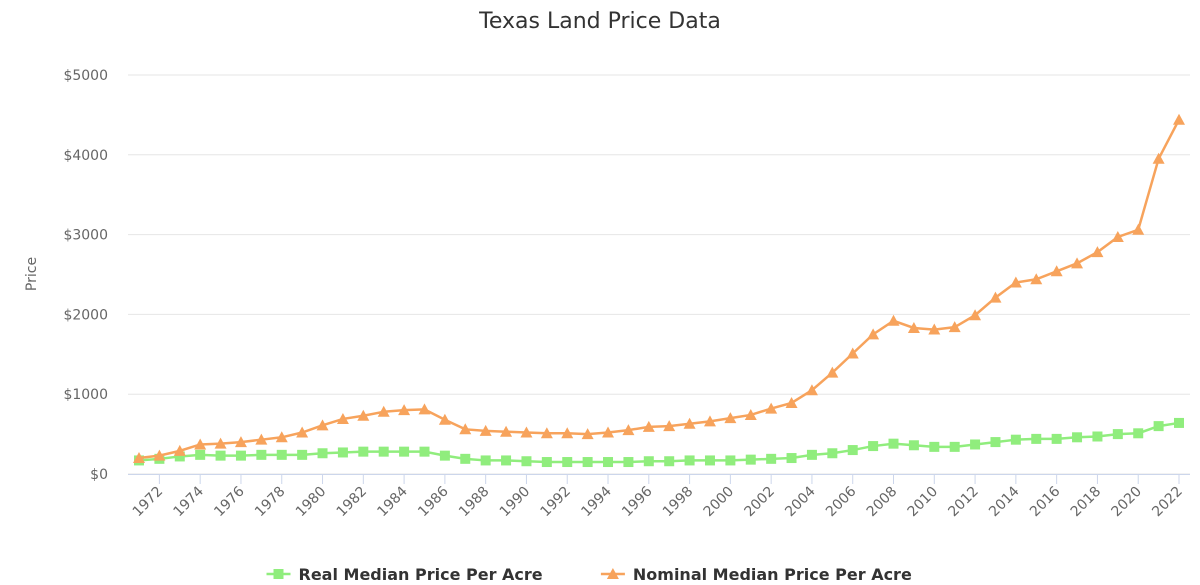  What do you see at coordinates (515, 502) in the screenshot?
I see `x-tick-label: 1990` at bounding box center [515, 502].